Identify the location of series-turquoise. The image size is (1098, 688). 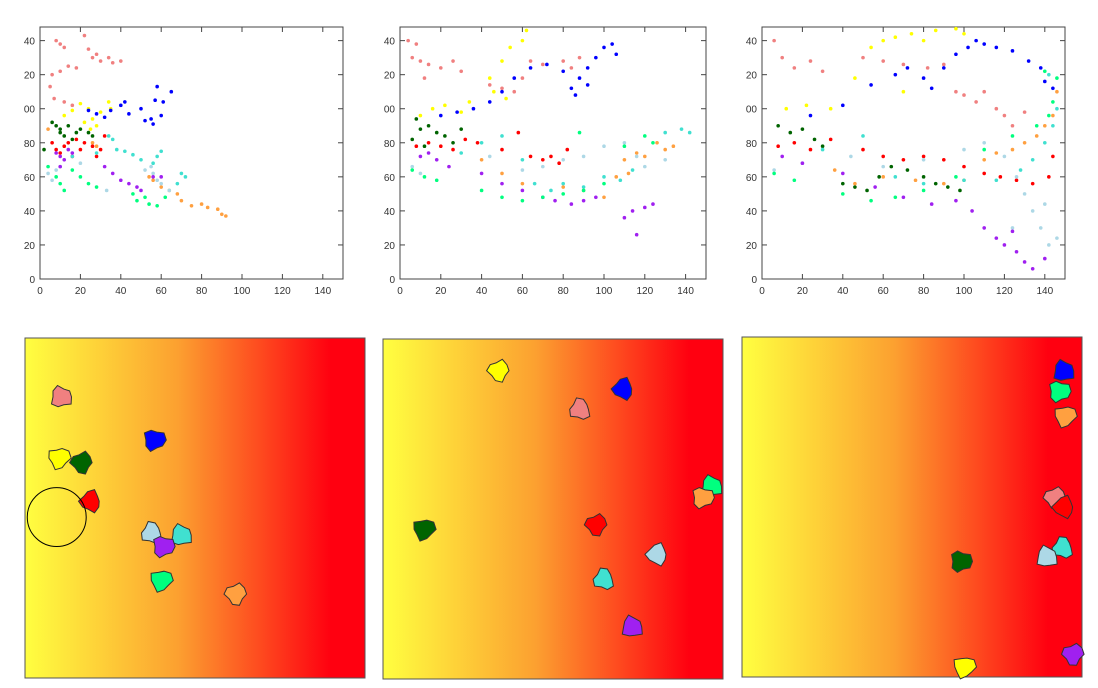
(575, 160).